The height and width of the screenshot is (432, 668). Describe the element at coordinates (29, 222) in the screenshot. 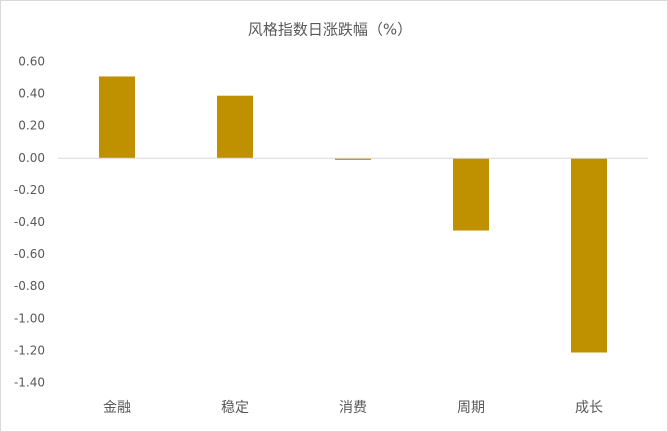

I see `y-tick-label: -0.40` at that location.